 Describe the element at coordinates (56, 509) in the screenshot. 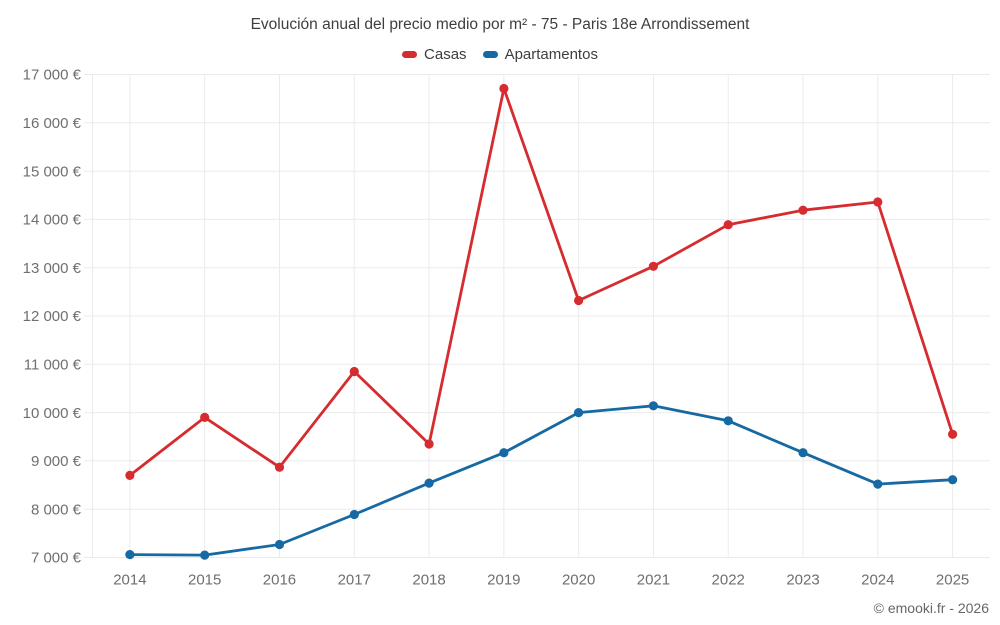

I see `y-axis-label: 8 000 €` at that location.